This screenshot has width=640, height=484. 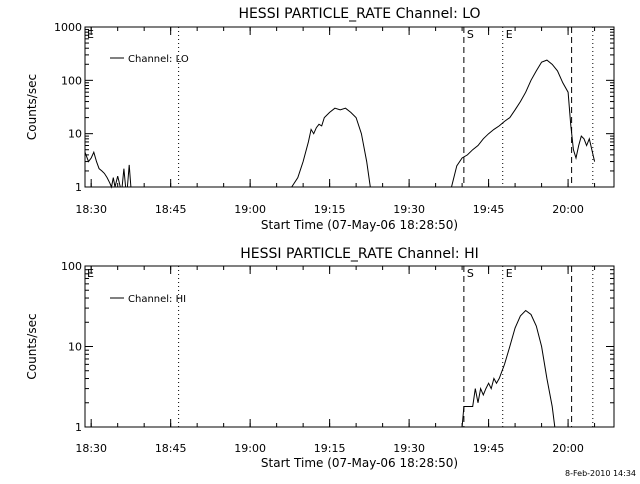 I want to click on y-tick-label: 1000, so click(x=68, y=27).